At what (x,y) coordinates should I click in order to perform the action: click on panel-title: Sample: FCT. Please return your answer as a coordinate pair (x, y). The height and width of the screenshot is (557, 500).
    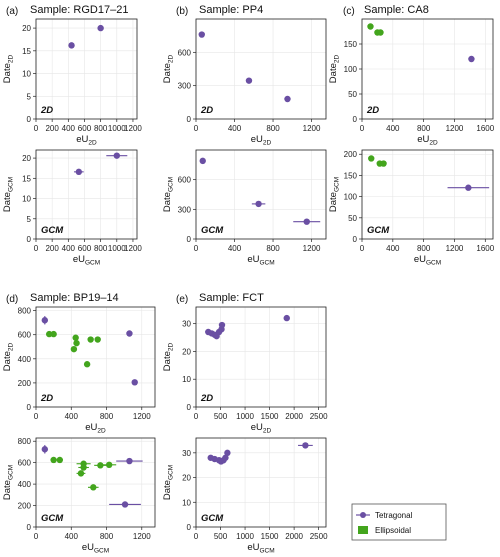
    Looking at the image, I should click on (231, 298).